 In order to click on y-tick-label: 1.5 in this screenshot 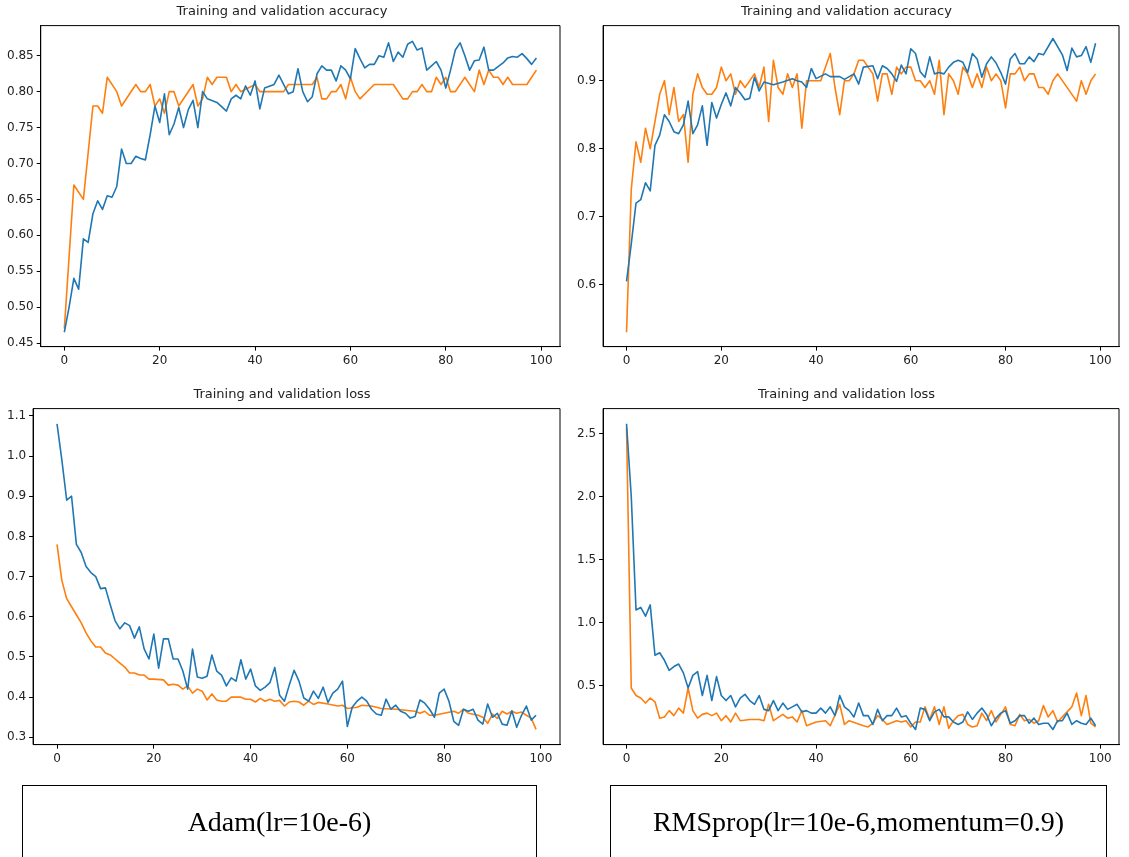, I will do `click(586, 558)`.